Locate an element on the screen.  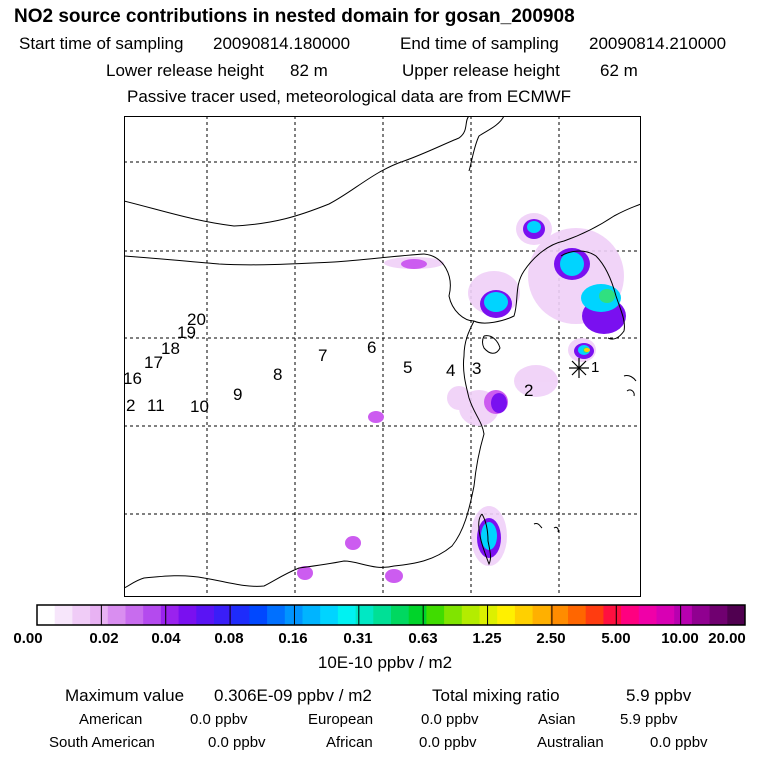
african-label: African is located at coordinates (349, 742).